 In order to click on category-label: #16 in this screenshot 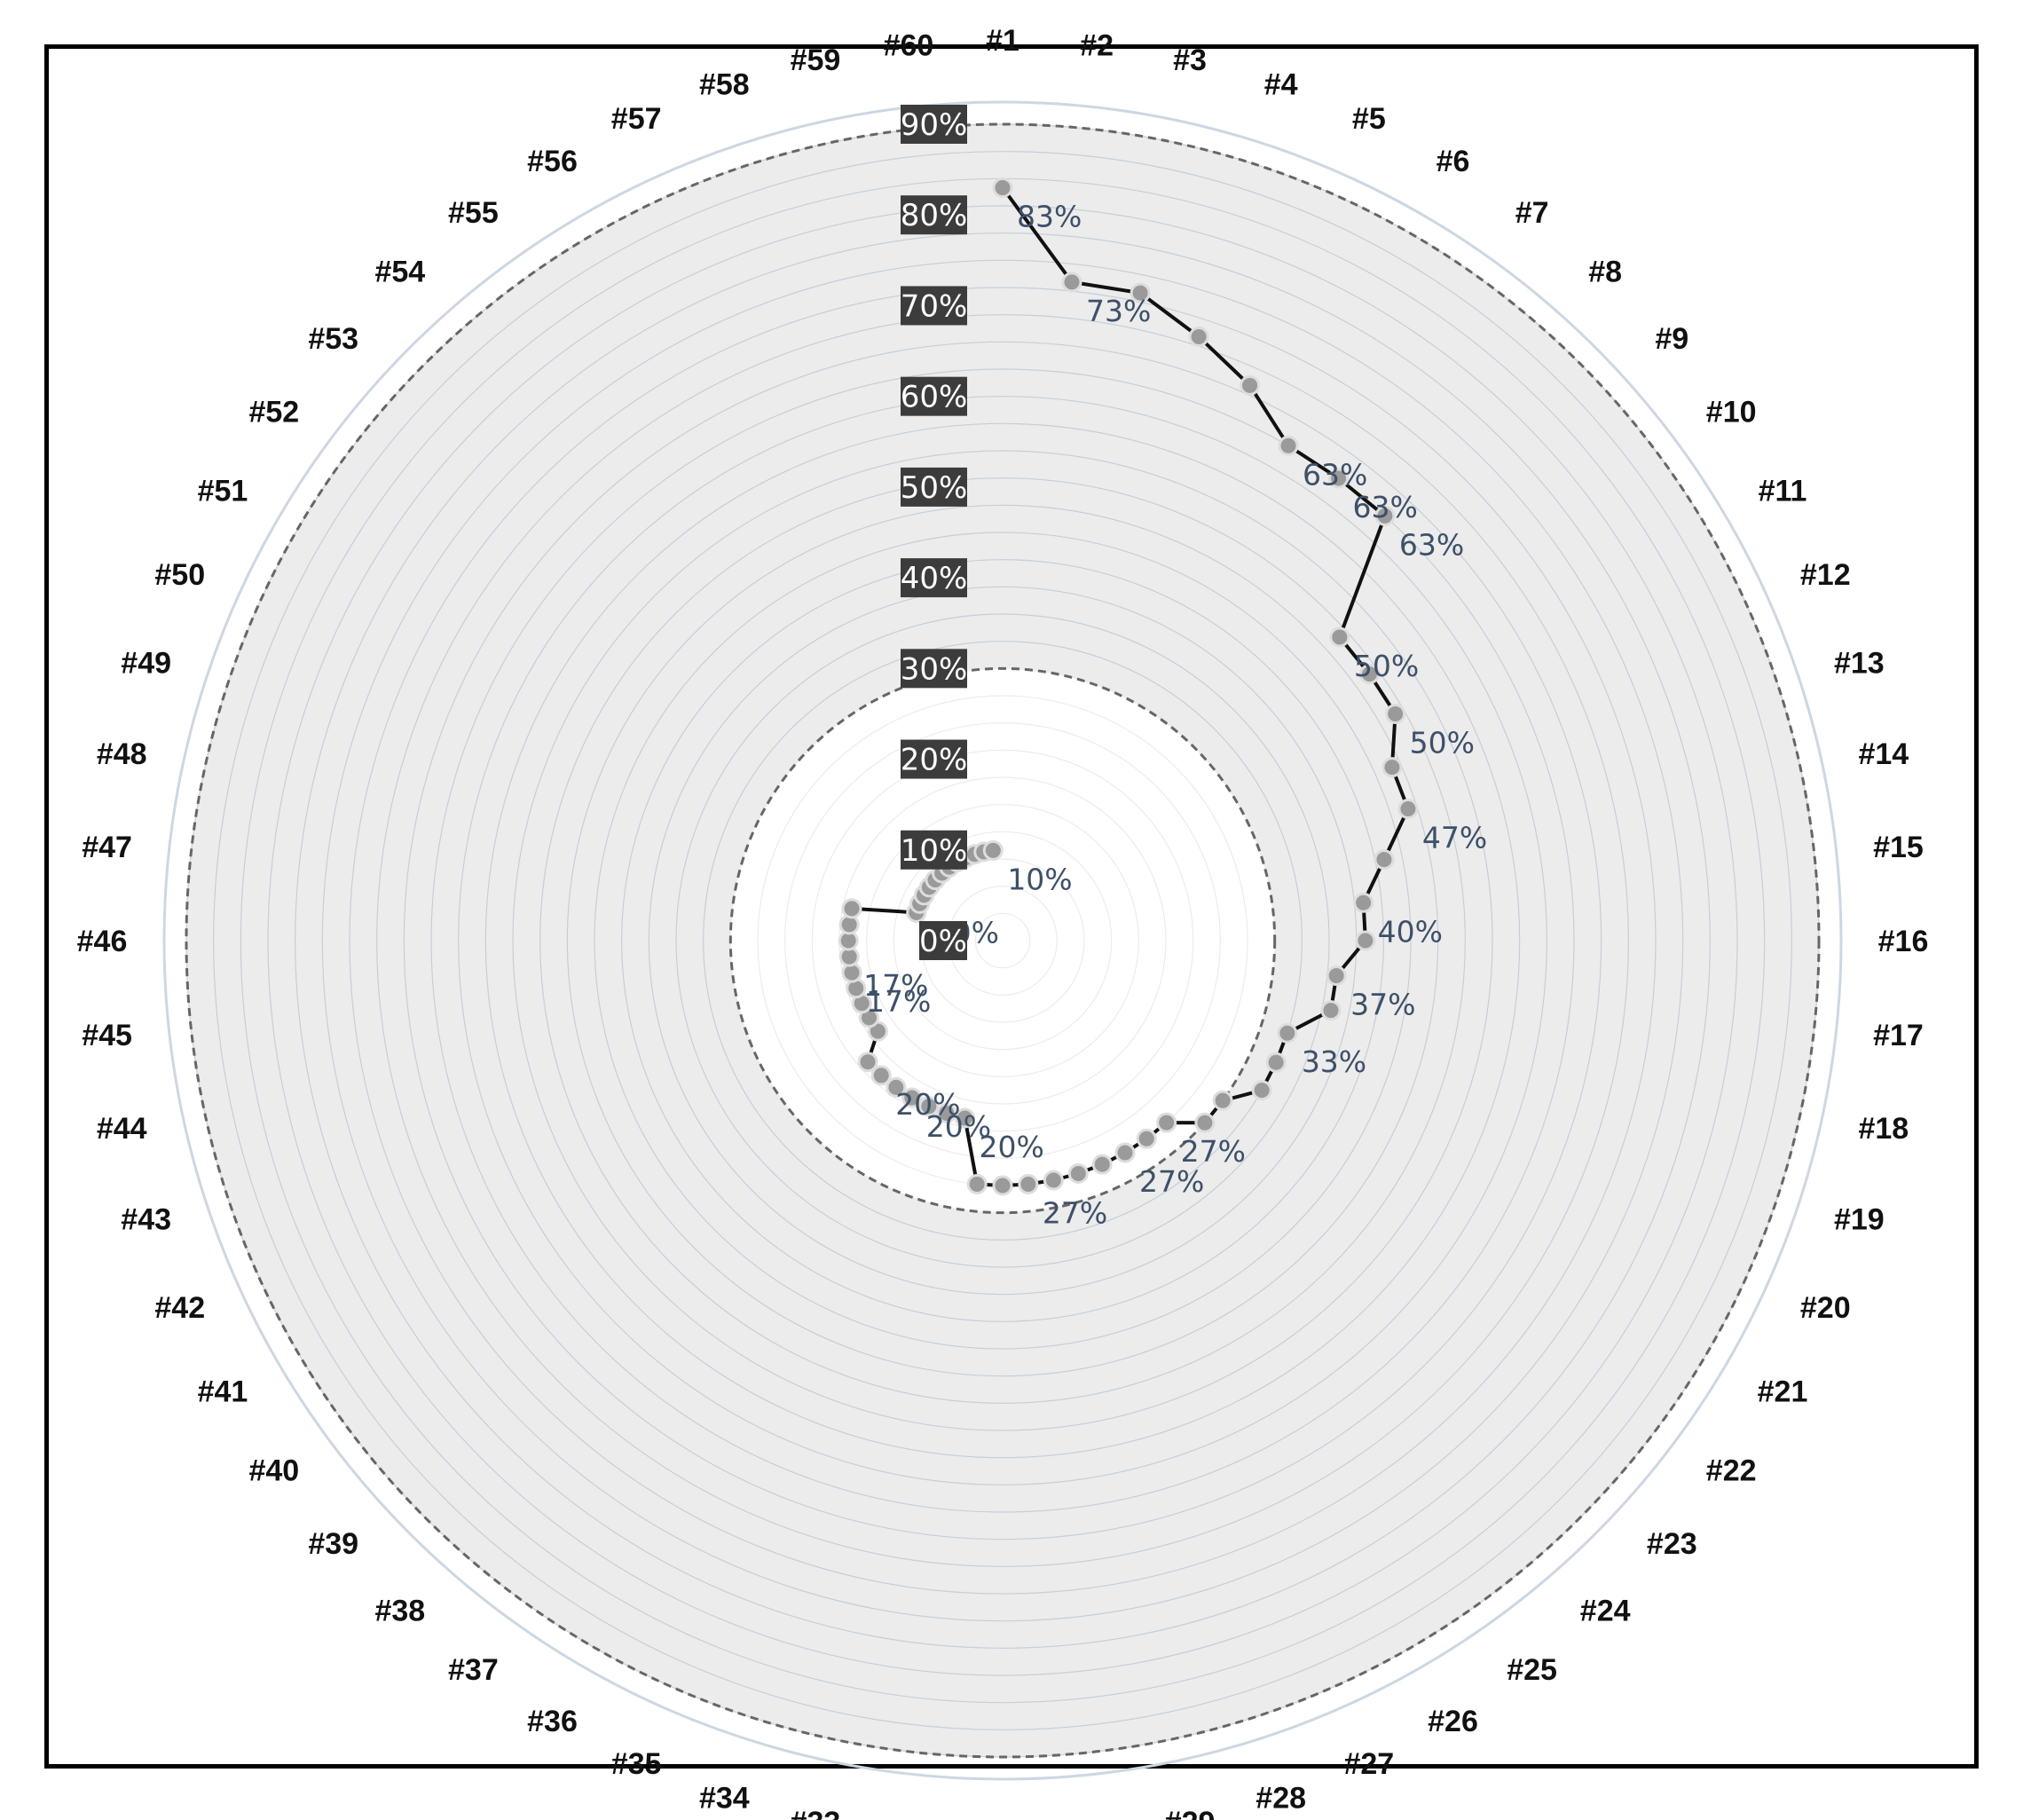, I will do `click(1904, 941)`.